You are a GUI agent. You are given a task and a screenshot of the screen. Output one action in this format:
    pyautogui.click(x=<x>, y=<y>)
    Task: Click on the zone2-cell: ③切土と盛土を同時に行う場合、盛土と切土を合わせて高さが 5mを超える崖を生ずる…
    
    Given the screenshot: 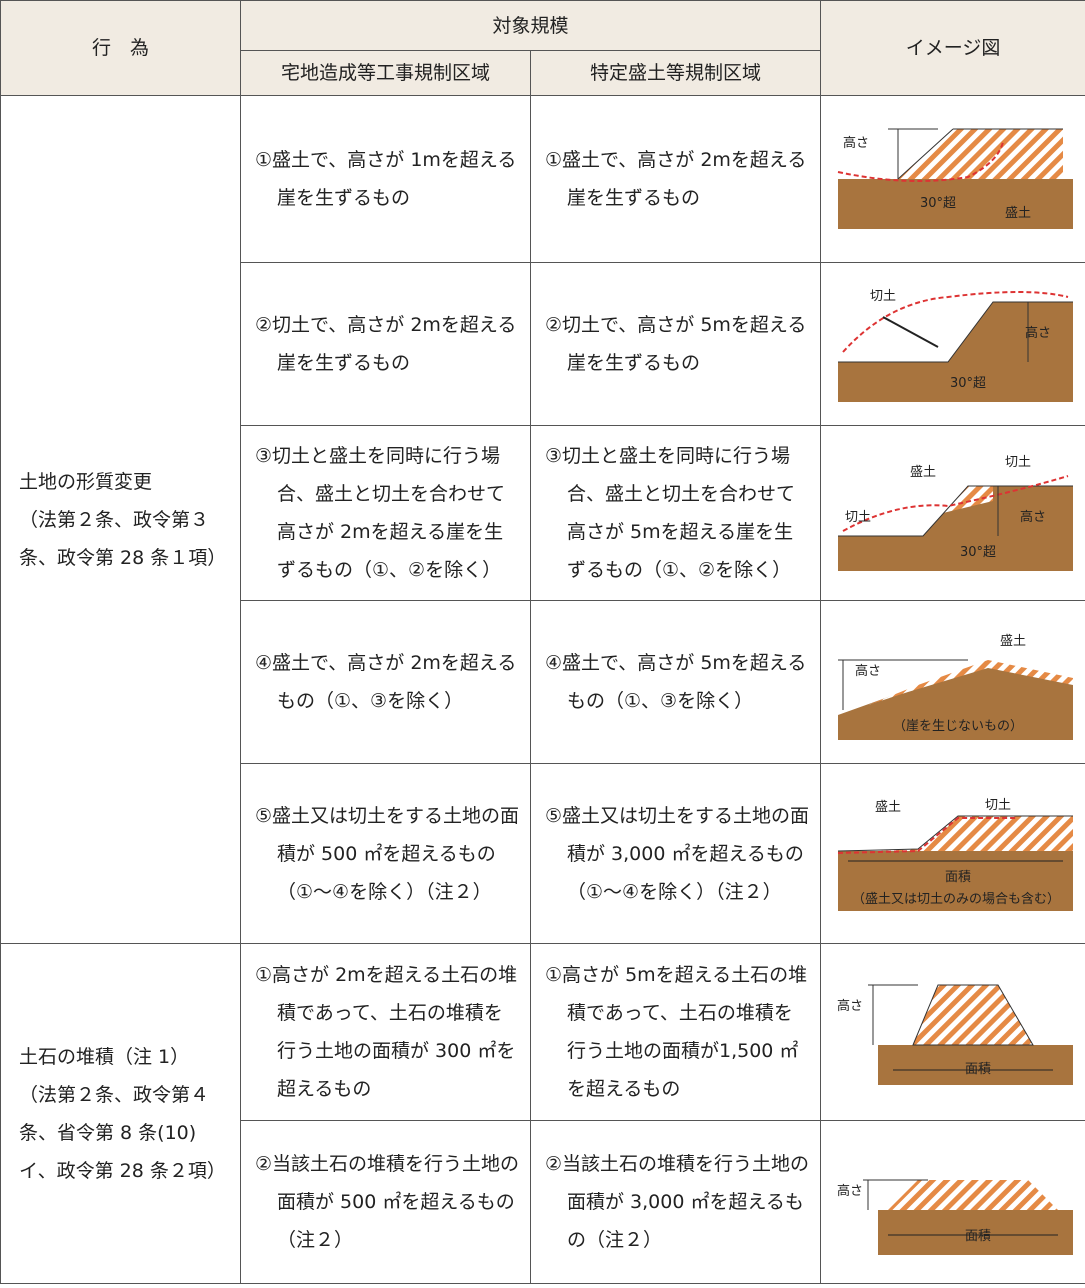 What is the action you would take?
    pyautogui.click(x=675, y=513)
    